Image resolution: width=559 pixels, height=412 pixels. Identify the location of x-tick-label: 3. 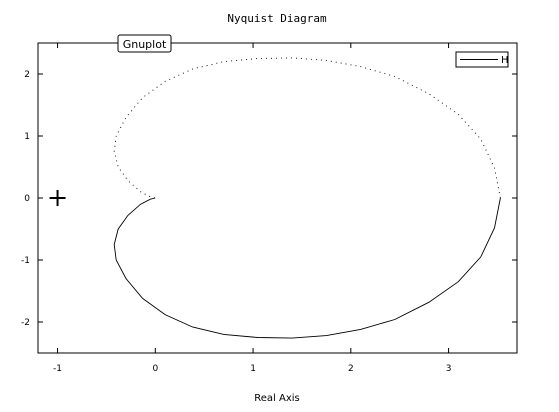
(449, 369).